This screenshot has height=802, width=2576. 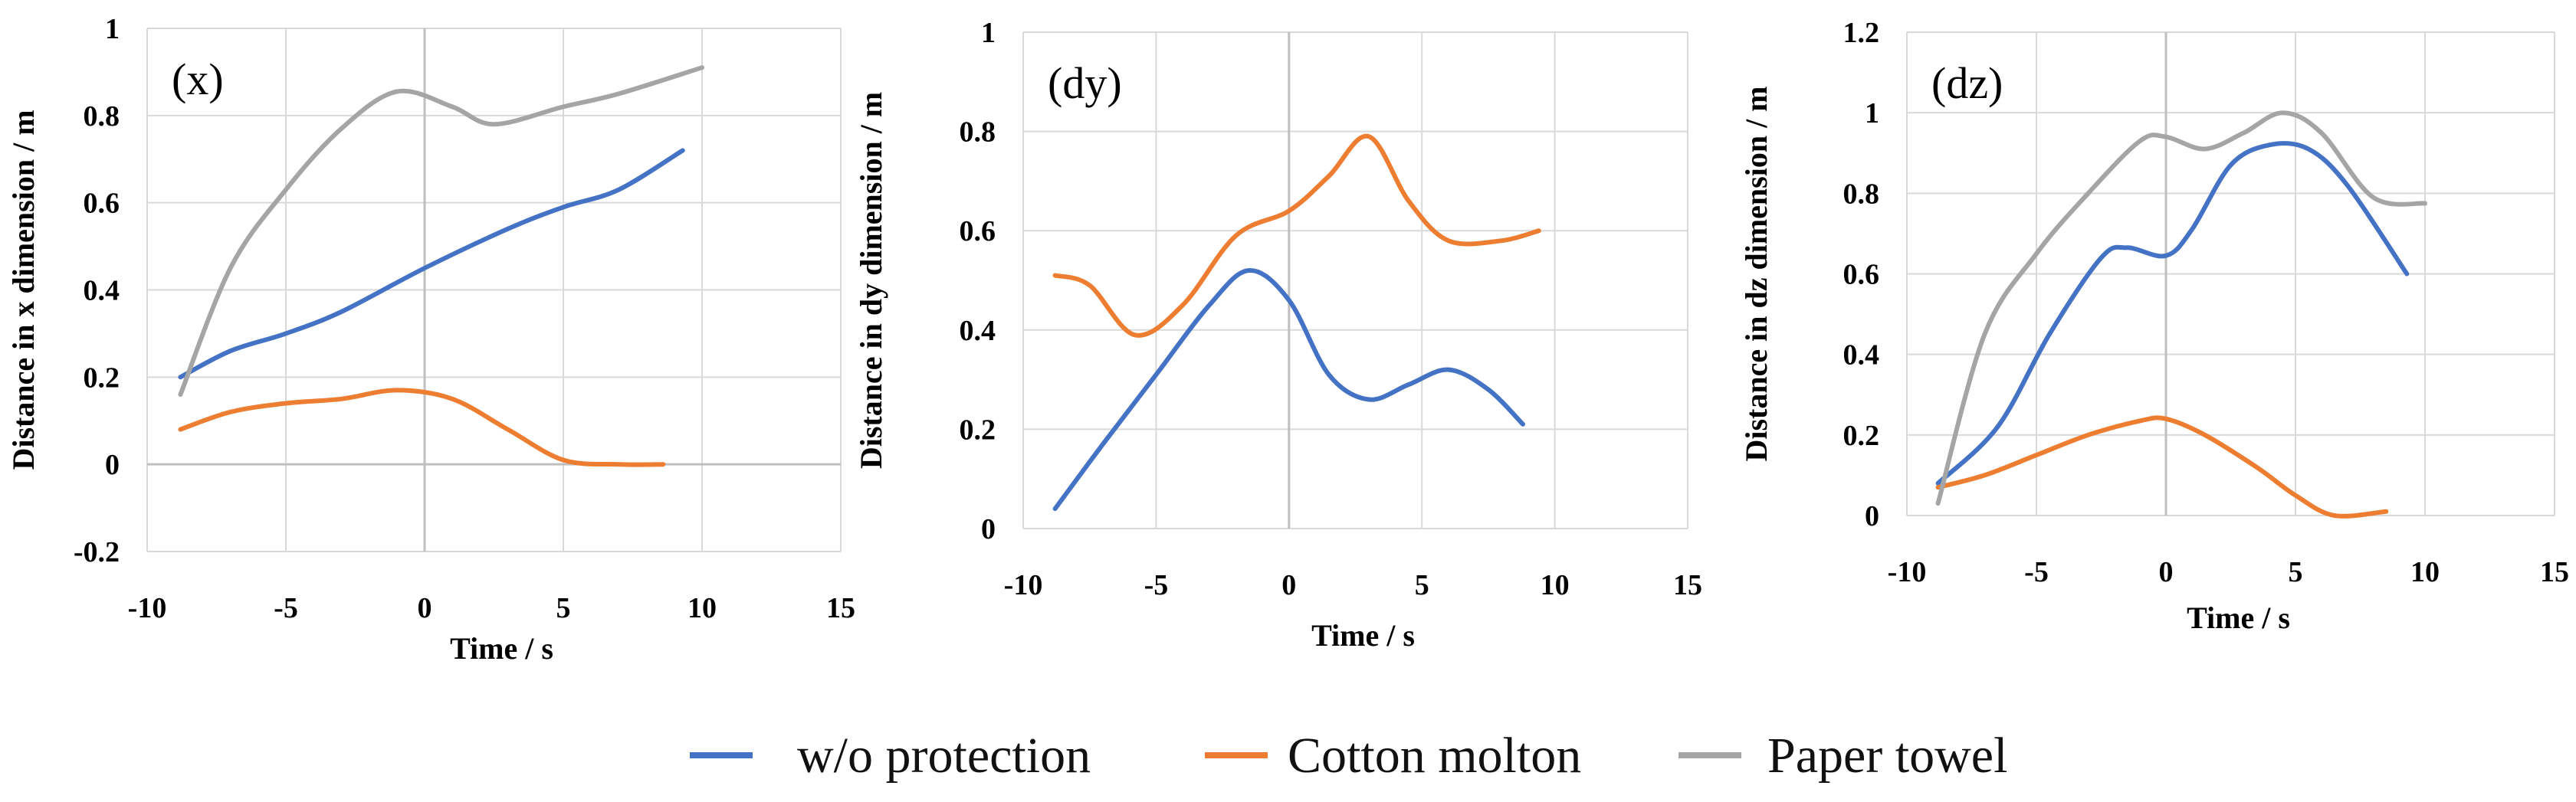 I want to click on y-axis-title: Distance in dy dimension / m, so click(x=871, y=280).